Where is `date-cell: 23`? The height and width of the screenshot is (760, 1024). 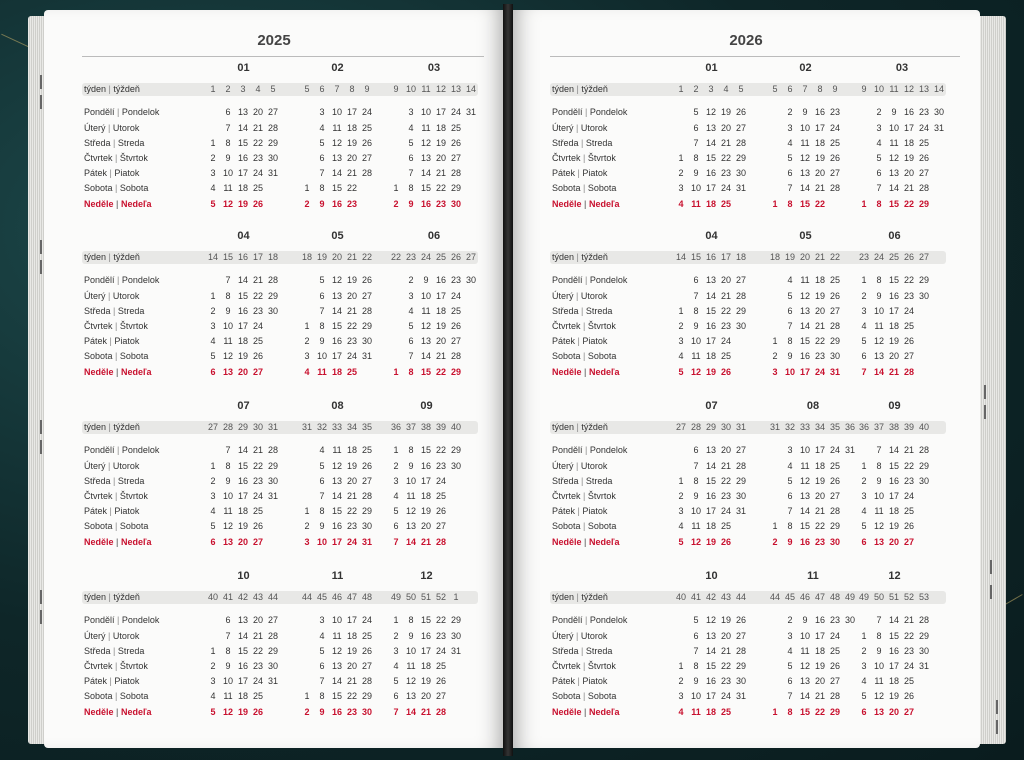 date-cell: 23 is located at coordinates (725, 326).